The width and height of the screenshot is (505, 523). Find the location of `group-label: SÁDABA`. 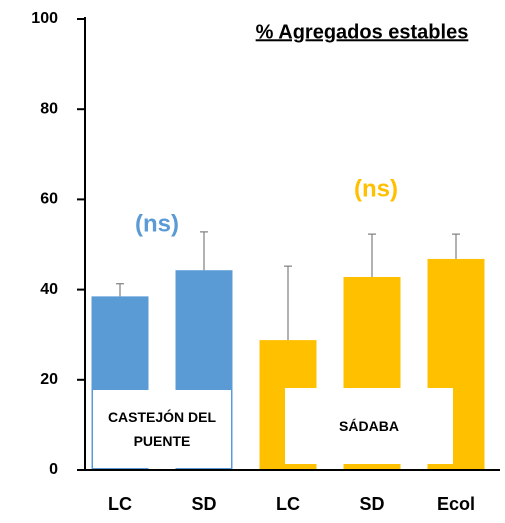

group-label: SÁDABA is located at coordinates (369, 426).